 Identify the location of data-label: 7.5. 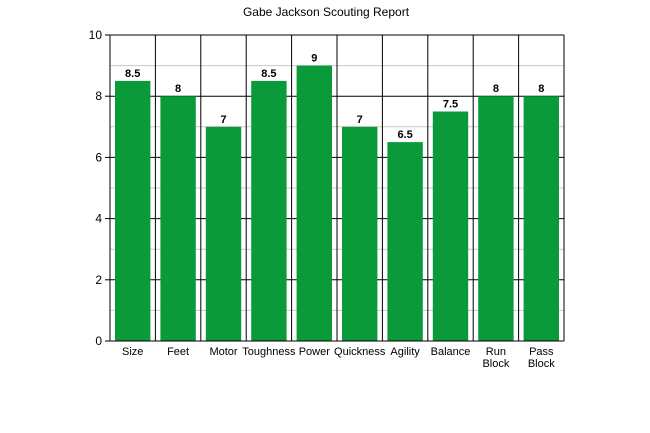
(450, 105).